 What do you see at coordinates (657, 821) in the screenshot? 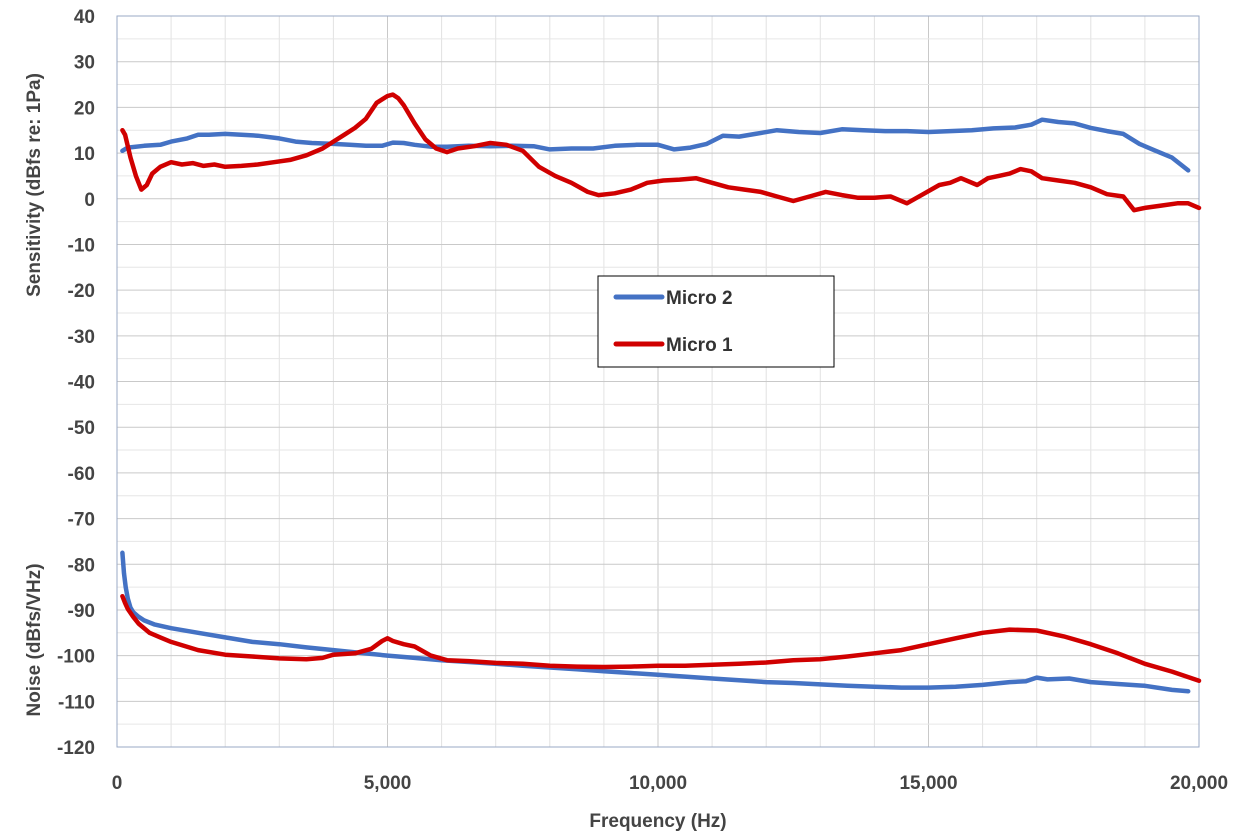
I see `x-axis-title: Frequency (Hz)` at bounding box center [657, 821].